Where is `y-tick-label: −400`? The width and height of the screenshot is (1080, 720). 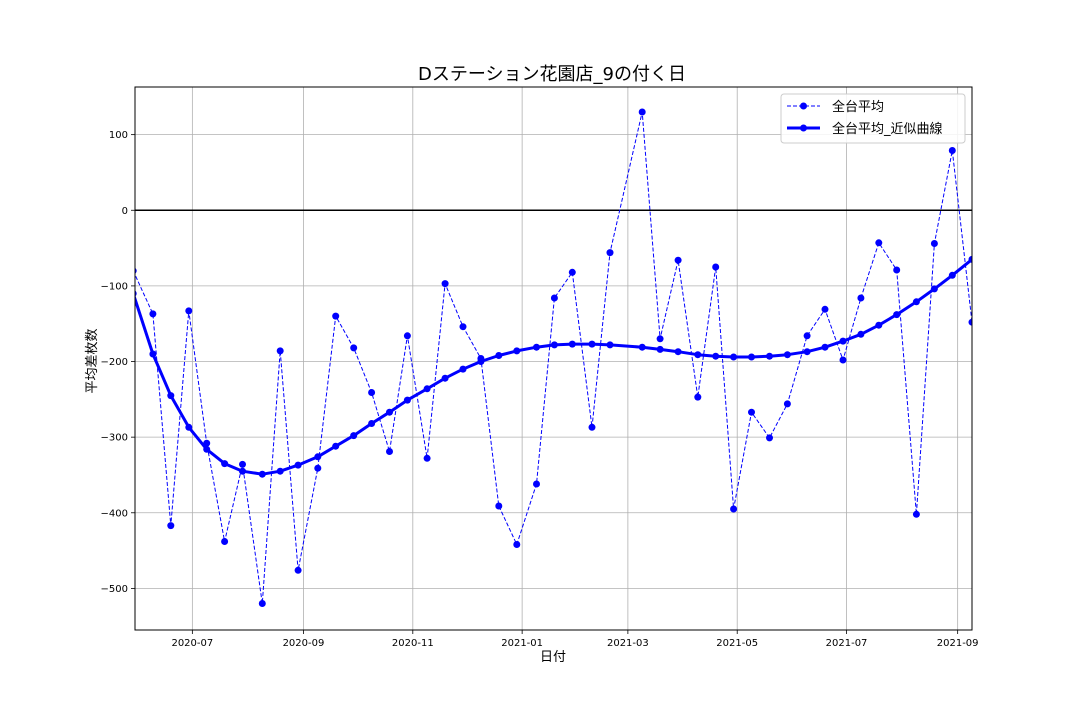
y-tick-label: −400 is located at coordinates (114, 513).